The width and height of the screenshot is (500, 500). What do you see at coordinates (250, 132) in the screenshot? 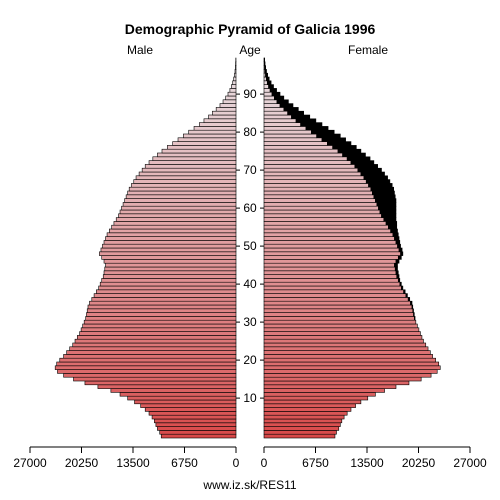
I see `age-tick-label: 80` at bounding box center [250, 132].